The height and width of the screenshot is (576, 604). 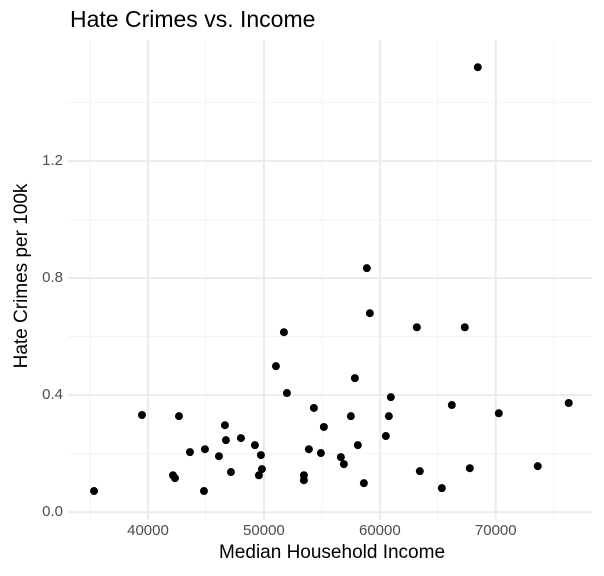 I want to click on x-tick-label: 70000, so click(x=496, y=530).